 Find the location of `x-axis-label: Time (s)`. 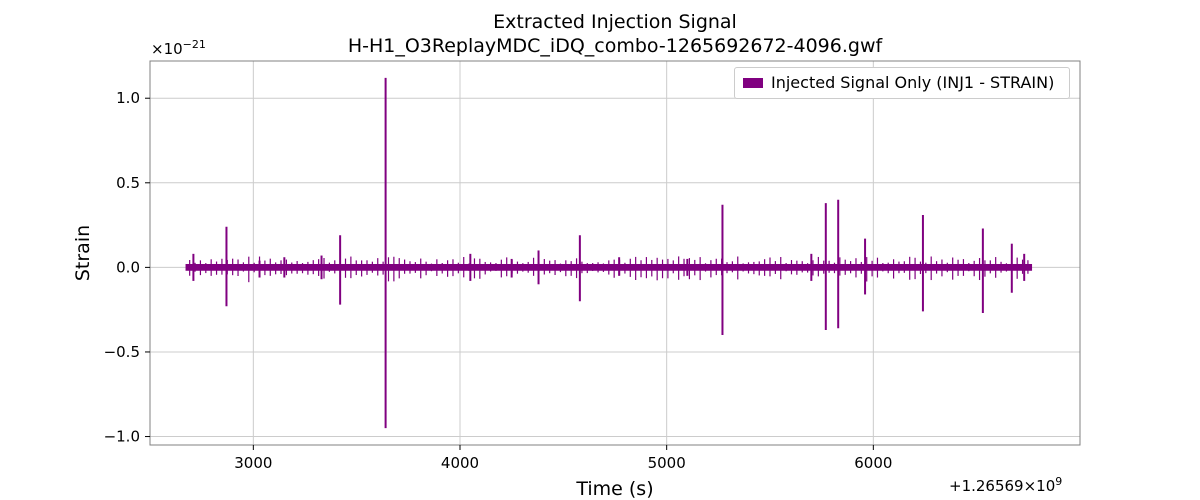

x-axis-label: Time (s) is located at coordinates (614, 489).